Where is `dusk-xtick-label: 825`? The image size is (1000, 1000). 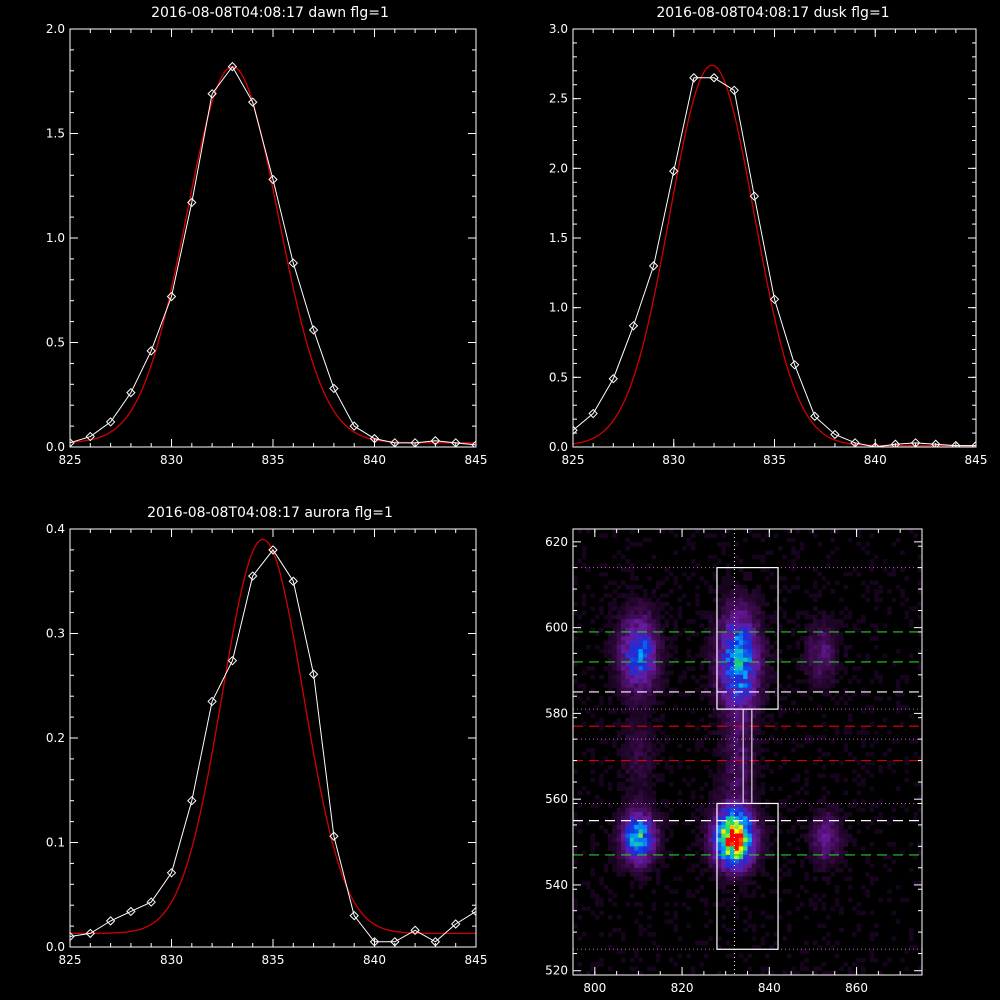
dusk-xtick-label: 825 is located at coordinates (573, 460).